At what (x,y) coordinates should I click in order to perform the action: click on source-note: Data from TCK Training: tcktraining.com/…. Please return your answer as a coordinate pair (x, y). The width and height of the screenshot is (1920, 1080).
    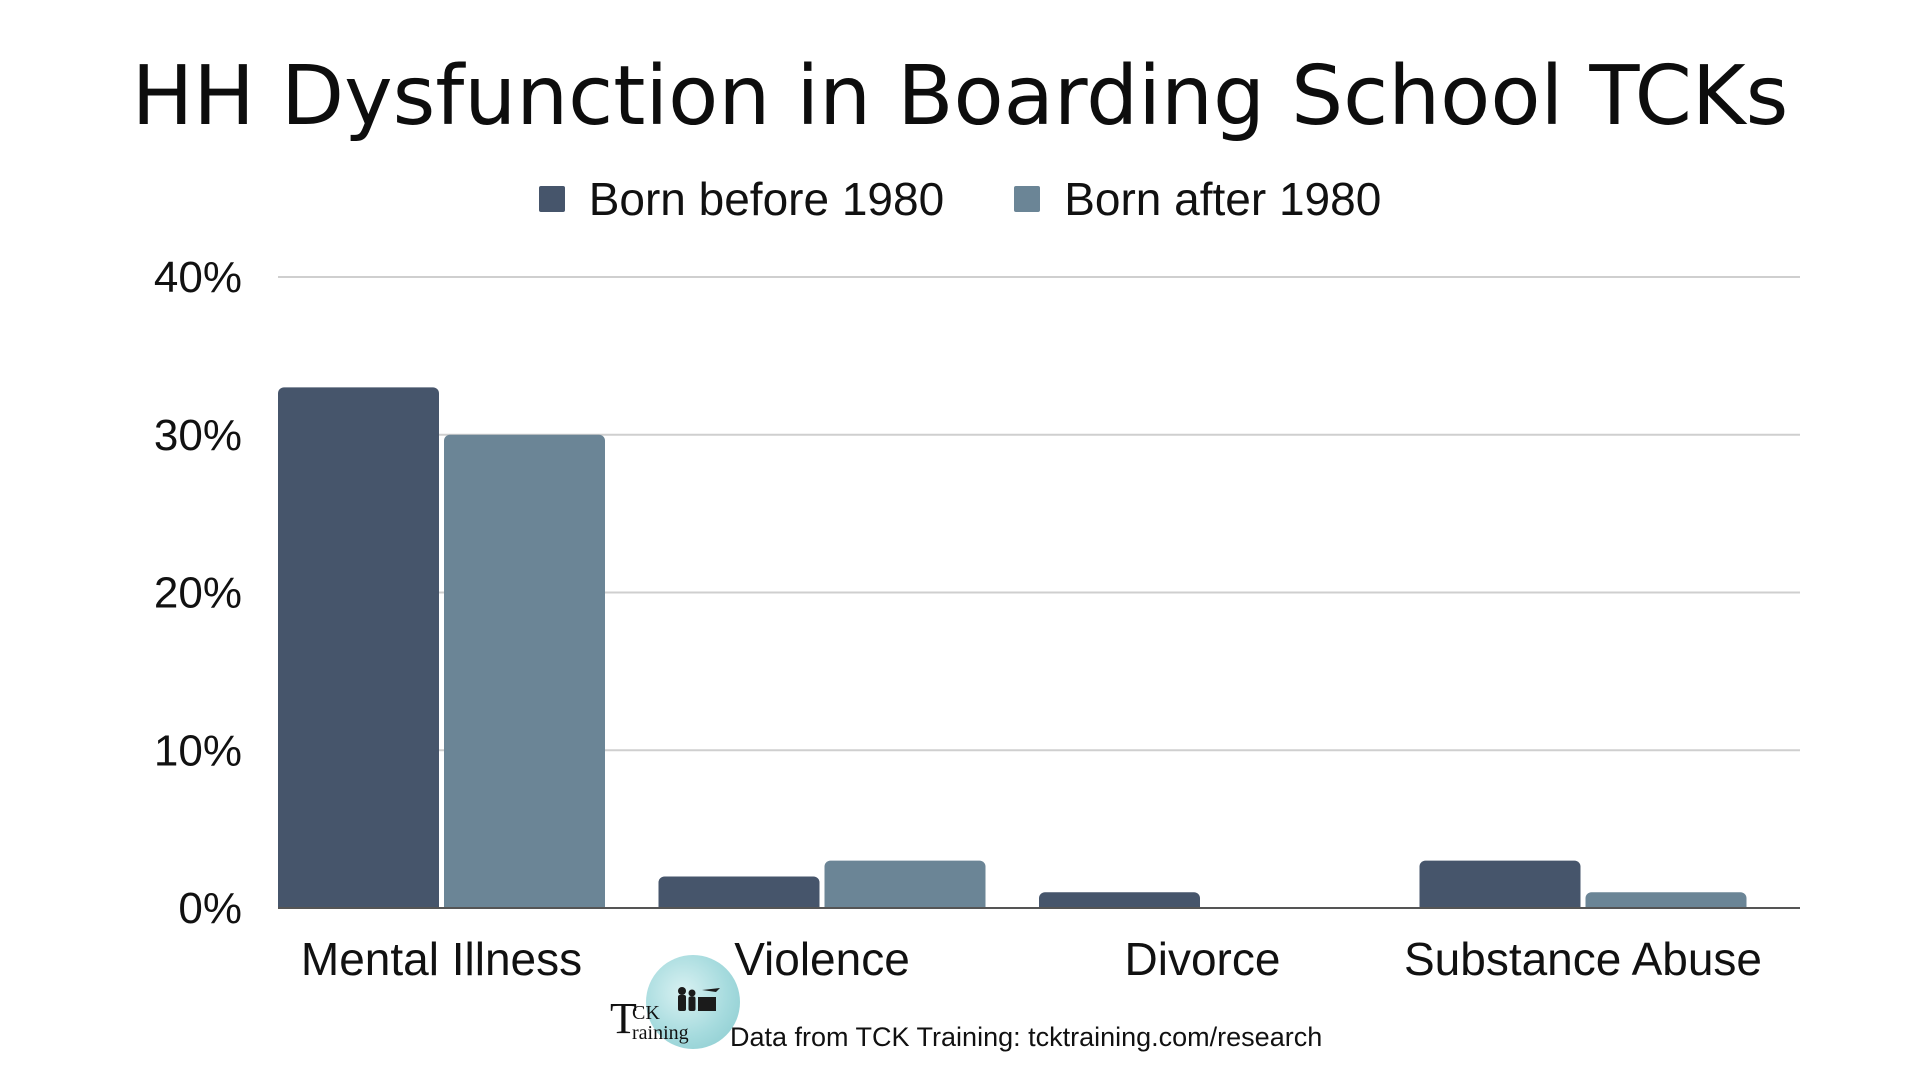
    Looking at the image, I should click on (1026, 1037).